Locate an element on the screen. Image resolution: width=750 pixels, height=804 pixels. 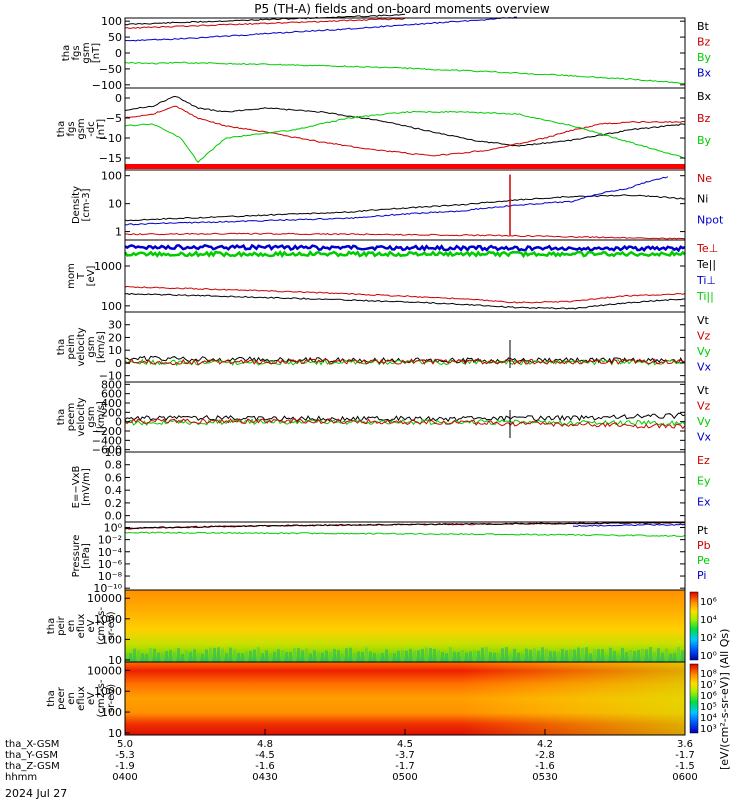
ylabel-line: eflux is located at coordinates (81, 698).